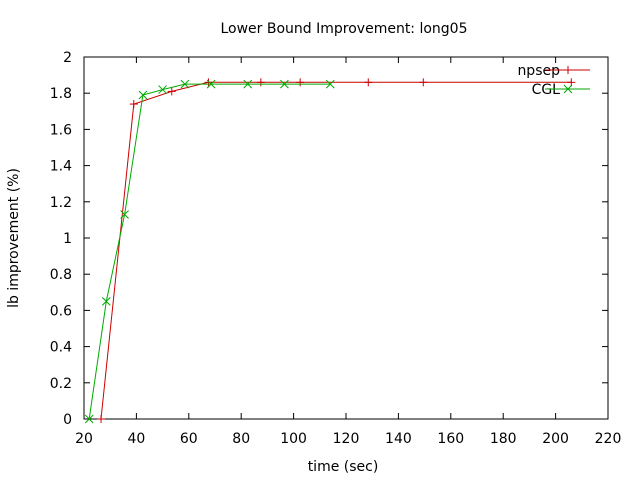 Image resolution: width=640 pixels, height=480 pixels. What do you see at coordinates (61, 311) in the screenshot?
I see `y-tick-label: 0.6` at bounding box center [61, 311].